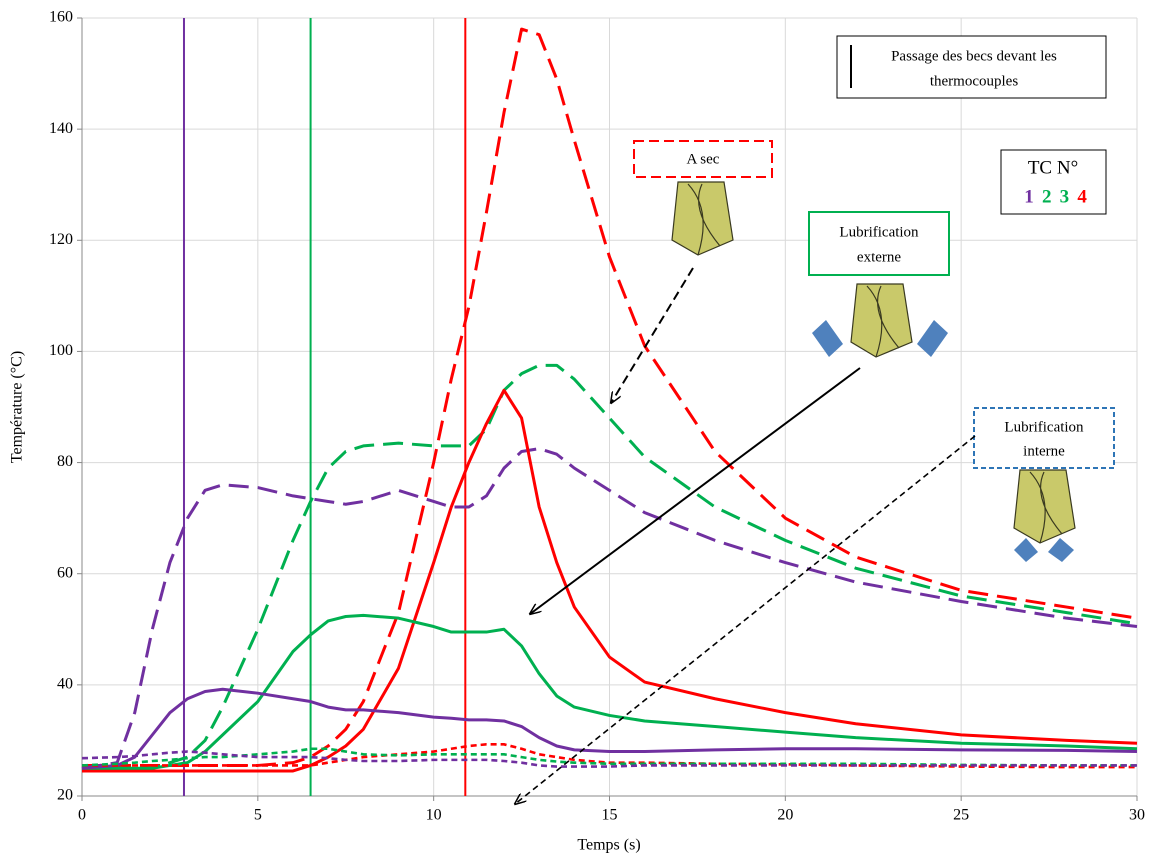  I want to click on y-tick-label: 60, so click(65, 572).